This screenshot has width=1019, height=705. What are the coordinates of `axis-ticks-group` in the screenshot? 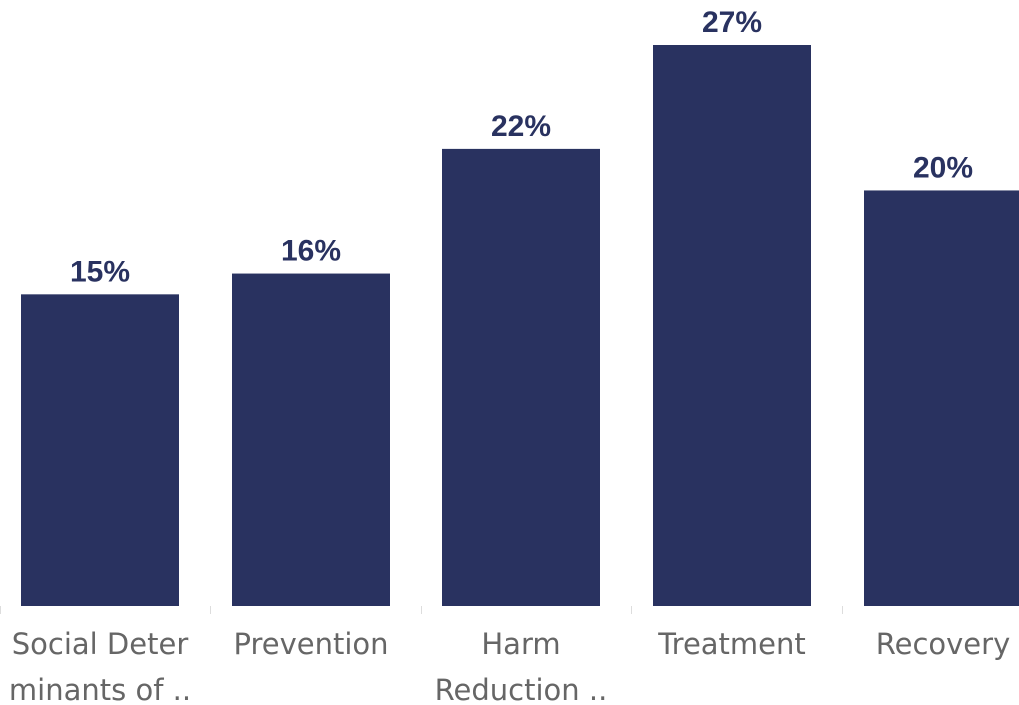 It's located at (421, 610).